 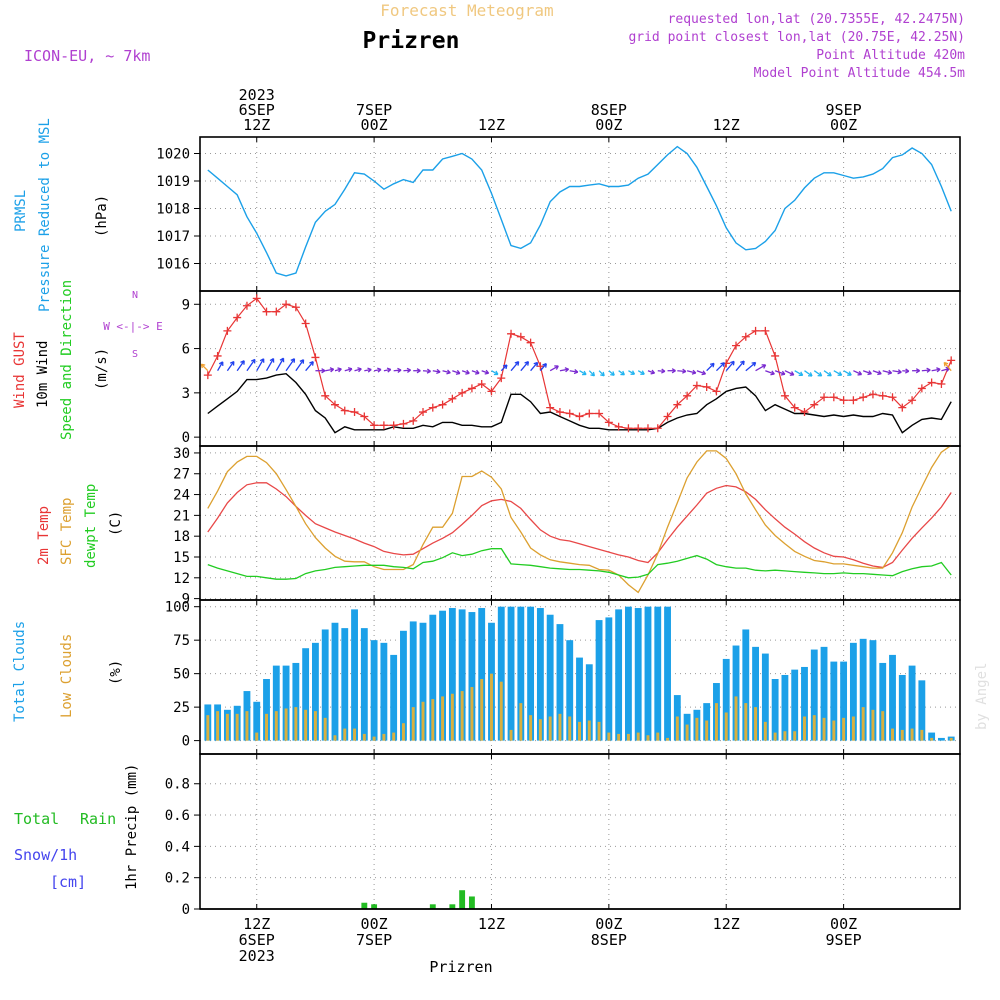 I want to click on temp-2m-series-line, so click(x=579, y=525).